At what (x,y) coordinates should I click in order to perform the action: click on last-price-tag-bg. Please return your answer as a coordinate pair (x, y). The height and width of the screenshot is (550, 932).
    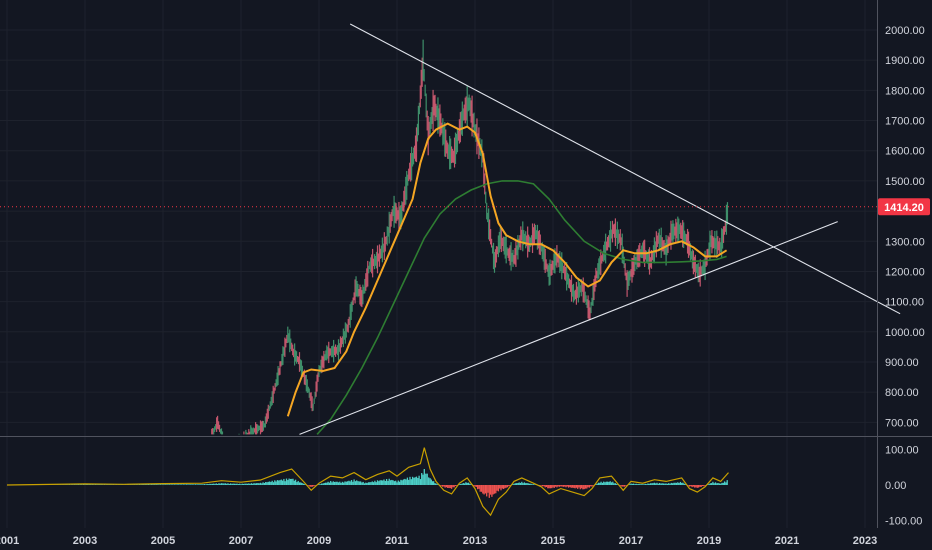
    Looking at the image, I should click on (904, 207).